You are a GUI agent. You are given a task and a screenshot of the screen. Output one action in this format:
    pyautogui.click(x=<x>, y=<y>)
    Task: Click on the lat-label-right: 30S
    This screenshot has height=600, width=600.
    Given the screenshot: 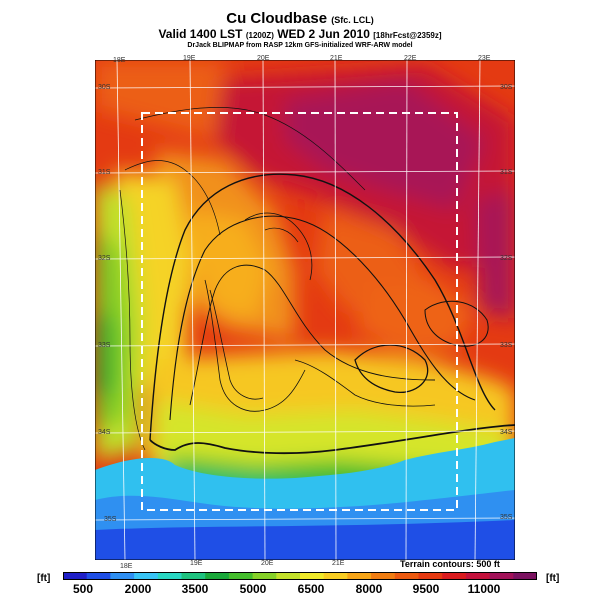 What is the action you would take?
    pyautogui.click(x=506, y=87)
    